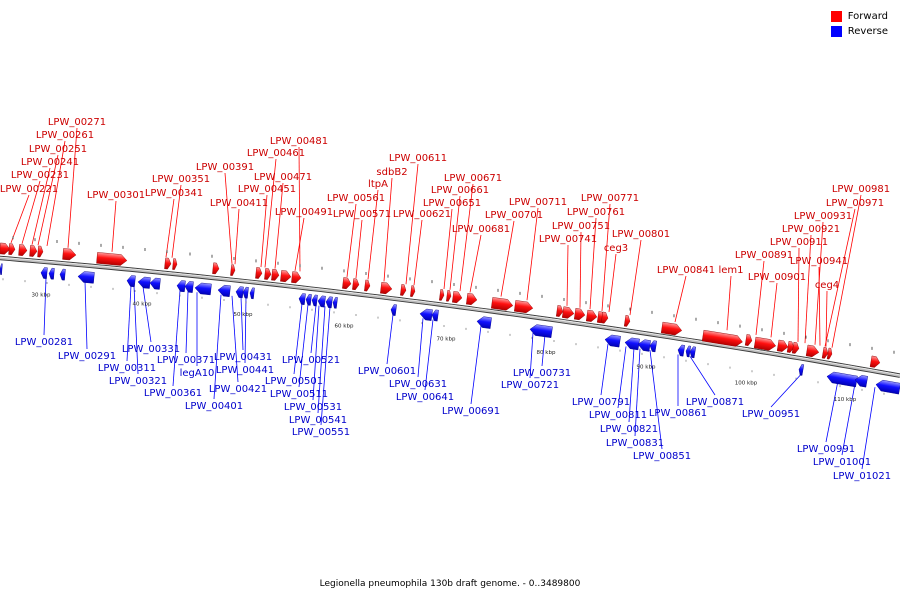 This screenshot has width=900, height=600. I want to click on scale-label: 30 kbp, so click(41, 295).